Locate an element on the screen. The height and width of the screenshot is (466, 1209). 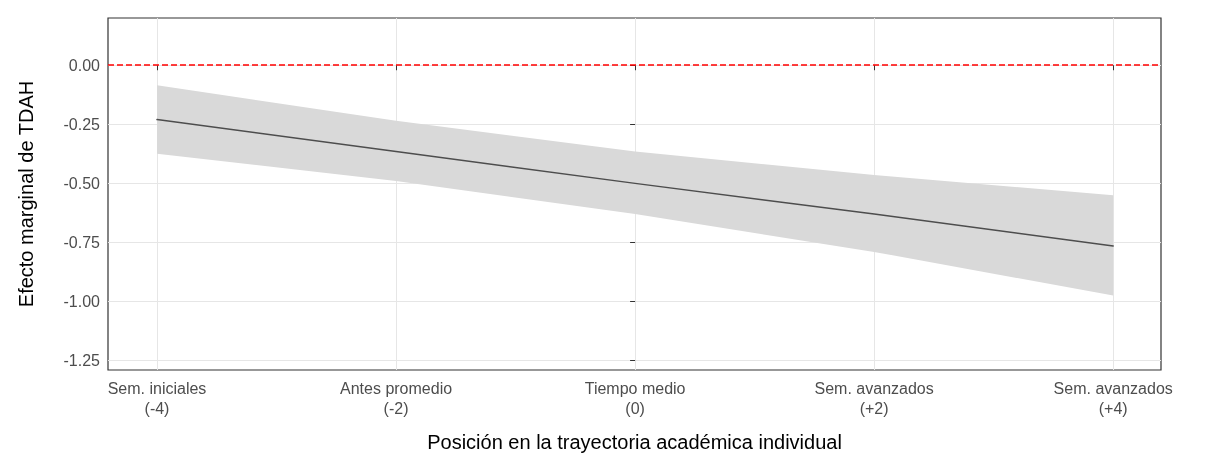
x-tick-label: Sem. avanzados (+4) is located at coordinates (1113, 398).